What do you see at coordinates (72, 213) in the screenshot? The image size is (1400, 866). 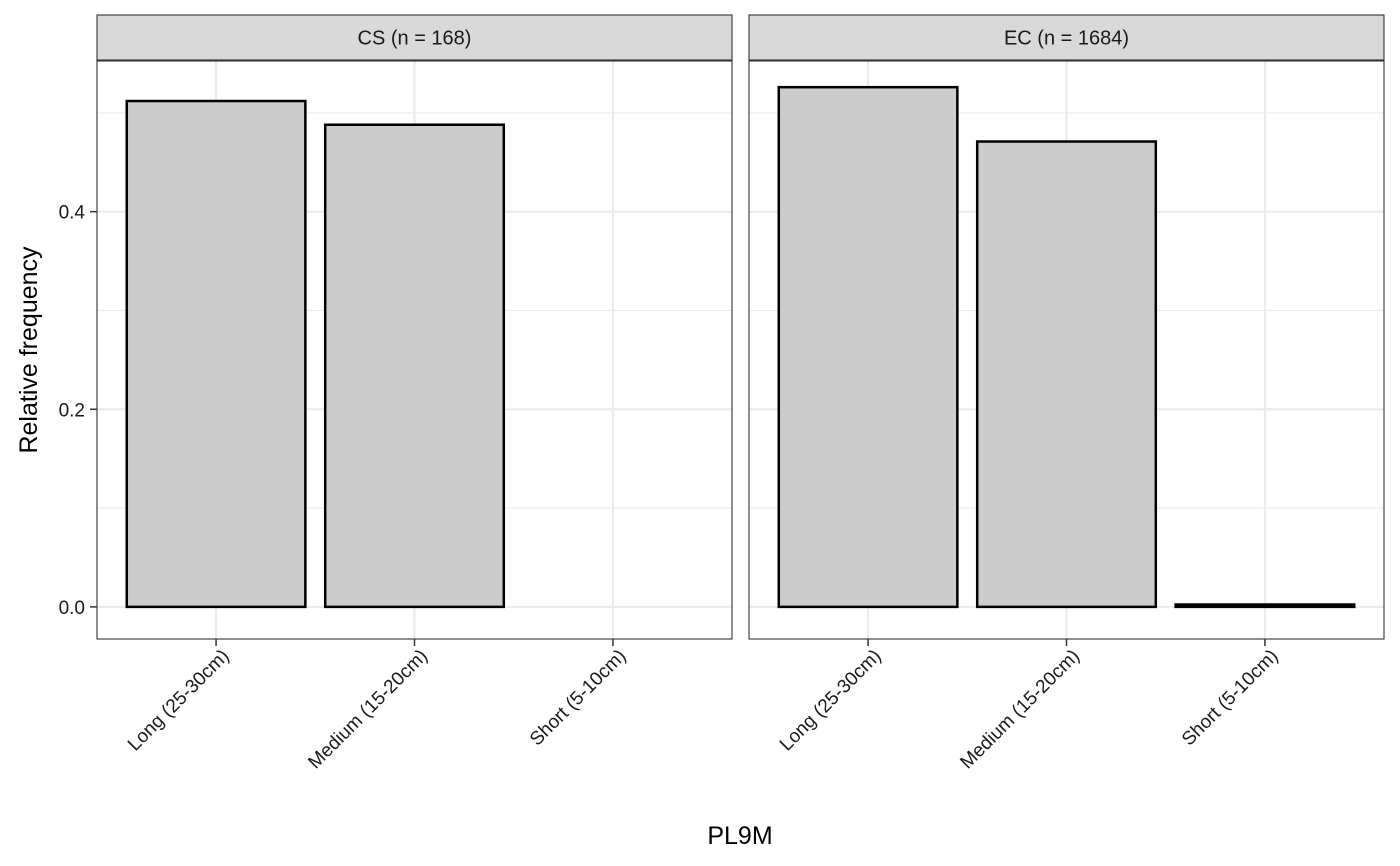 I see `y-tick-label: 0.4` at bounding box center [72, 213].